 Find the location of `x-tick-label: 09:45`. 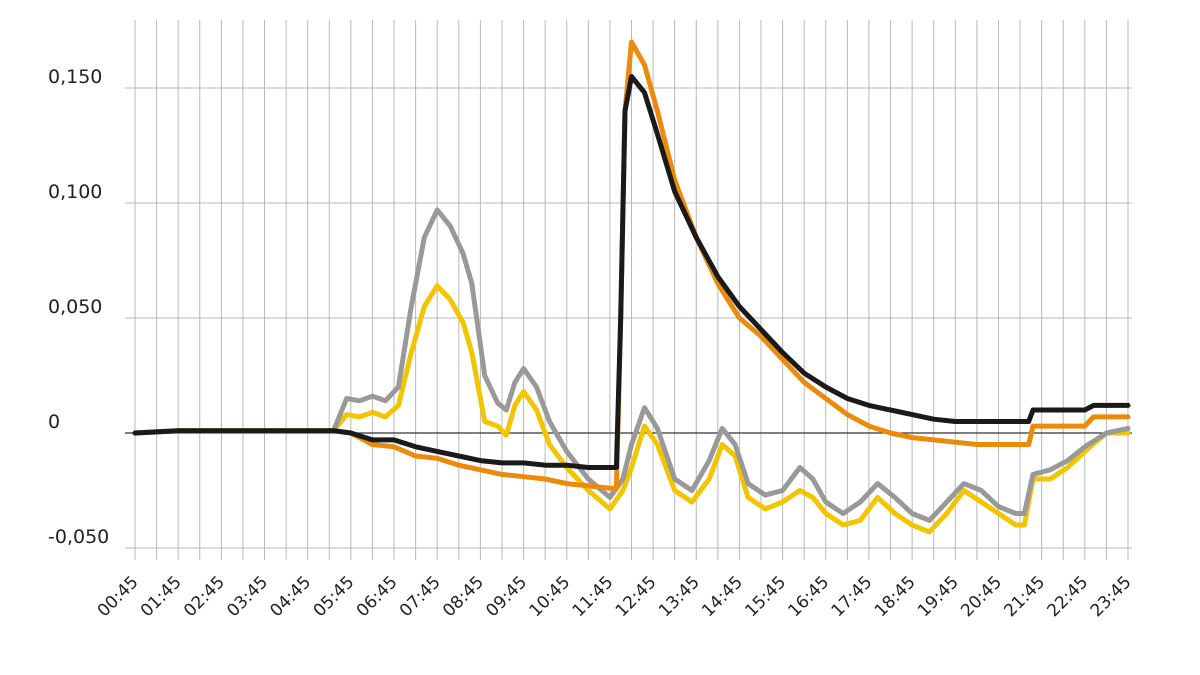

x-tick-label: 09:45 is located at coordinates (506, 596).